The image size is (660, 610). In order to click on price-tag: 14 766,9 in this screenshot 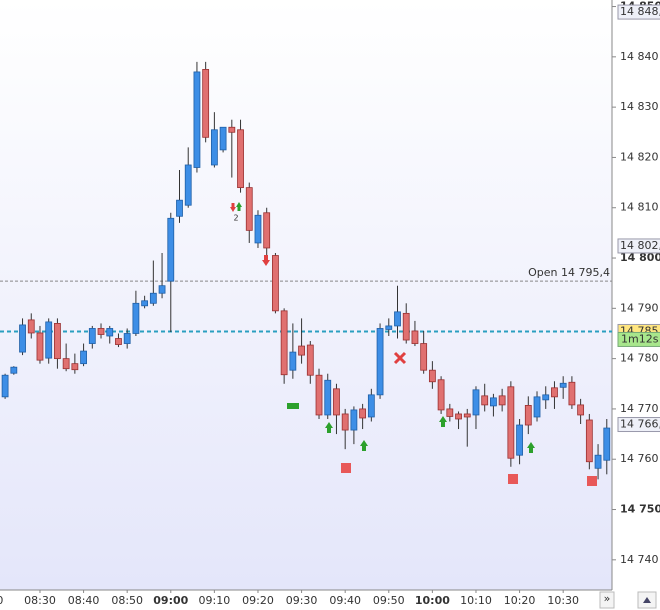, I will do `click(640, 424)`.